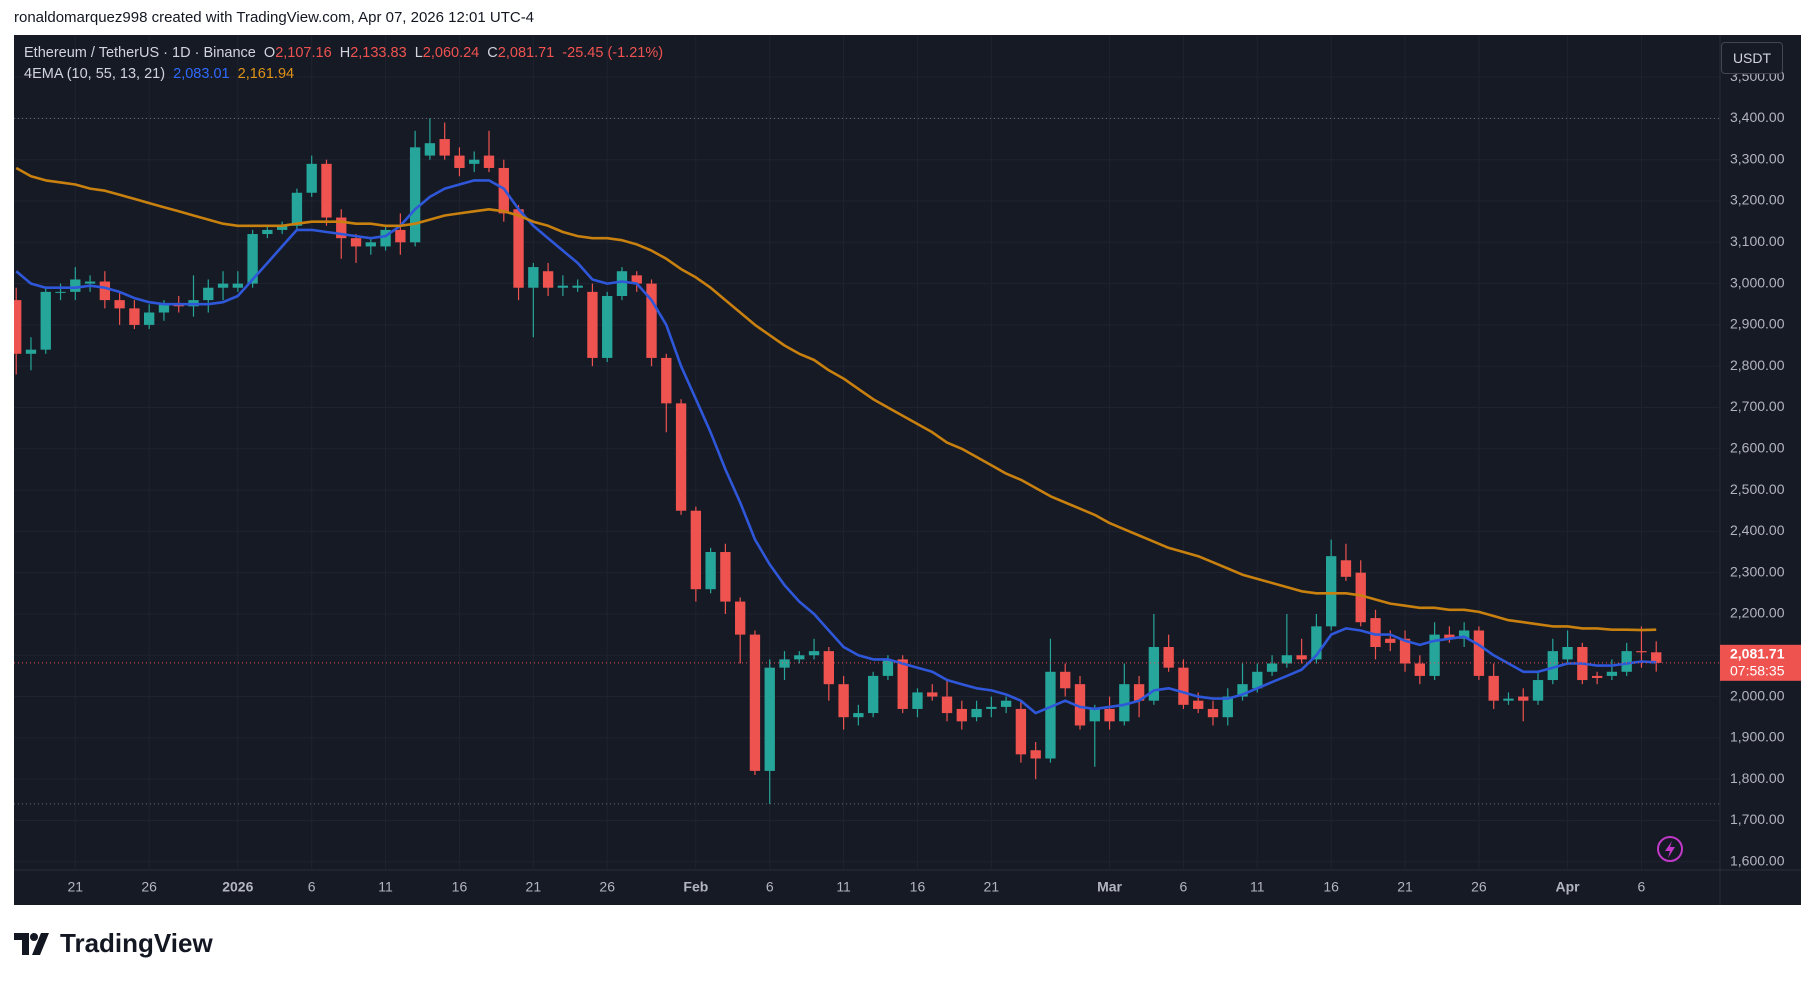 Image resolution: width=1814 pixels, height=981 pixels. I want to click on alert-icon, so click(1670, 849).